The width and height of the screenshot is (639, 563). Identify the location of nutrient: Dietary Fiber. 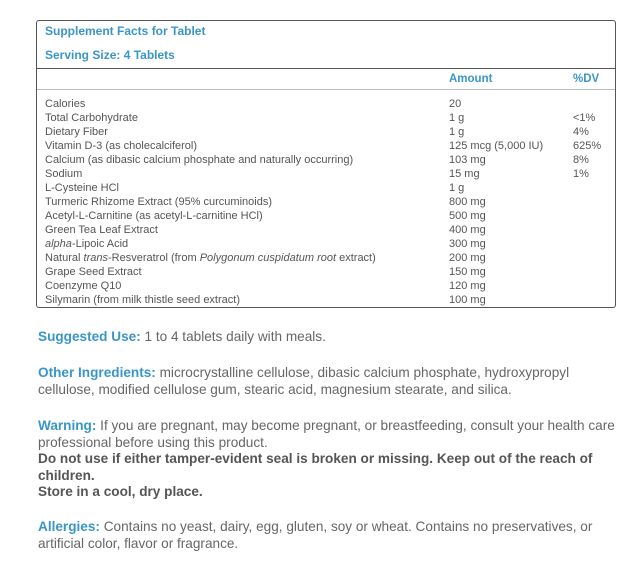
(76, 132).